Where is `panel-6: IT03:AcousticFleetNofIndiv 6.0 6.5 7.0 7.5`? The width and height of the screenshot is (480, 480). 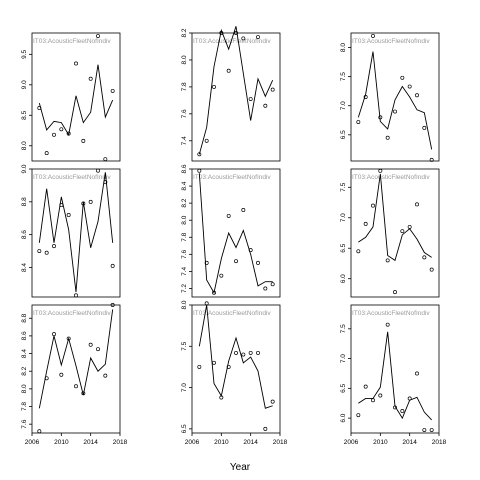
panel-6: IT03:AcousticFleetNofIndiv 6.0 6.5 7.0 7.5 is located at coordinates (390, 233).